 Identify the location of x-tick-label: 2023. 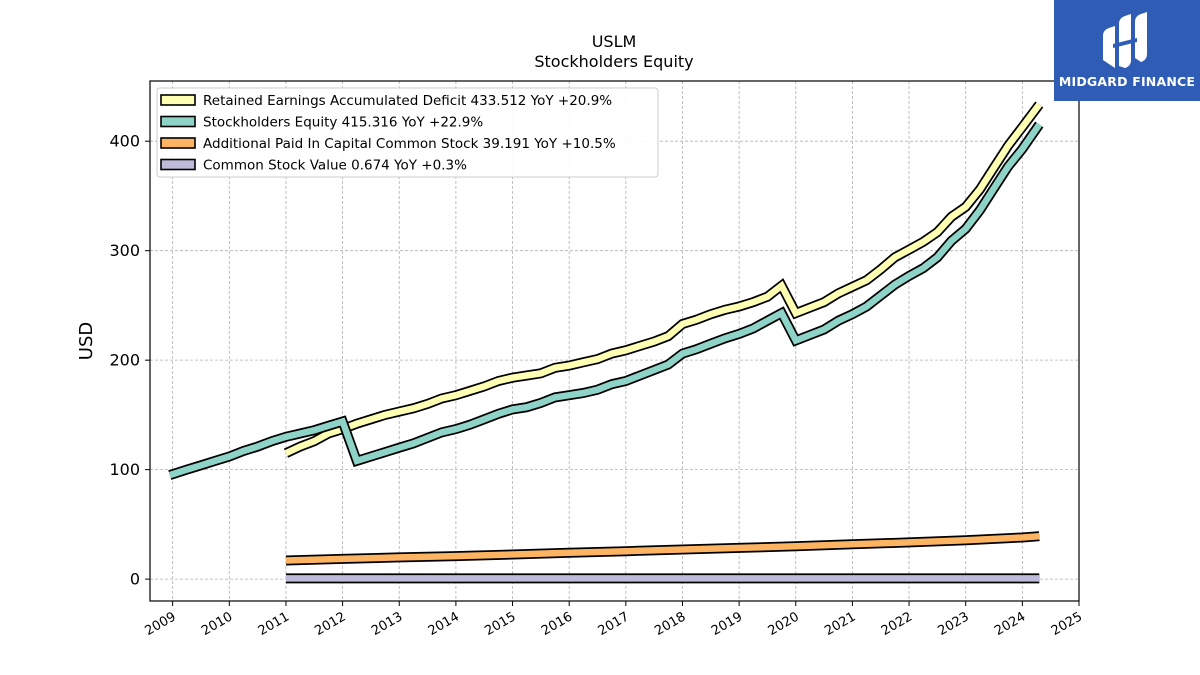
(954, 624).